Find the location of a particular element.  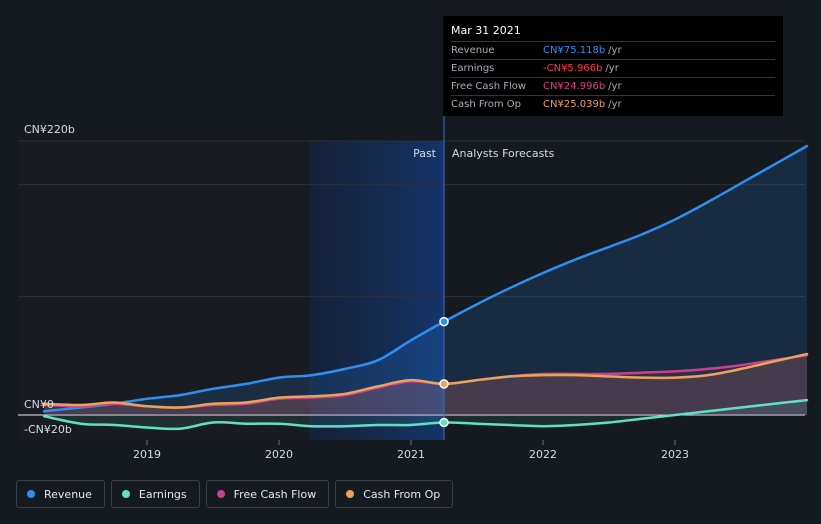

tooltip-row-earnings: Earnings -CN¥5.966b /yr is located at coordinates (613, 68).